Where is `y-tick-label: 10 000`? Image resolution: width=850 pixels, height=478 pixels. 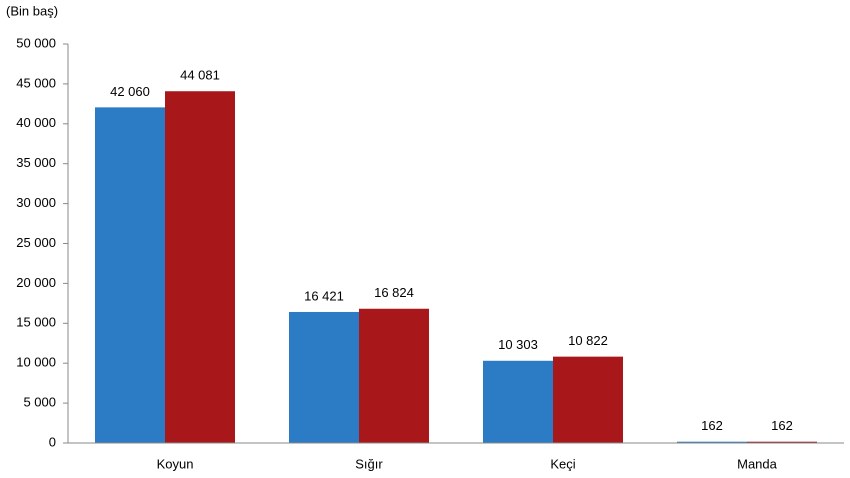 y-tick-label: 10 000 is located at coordinates (36, 362).